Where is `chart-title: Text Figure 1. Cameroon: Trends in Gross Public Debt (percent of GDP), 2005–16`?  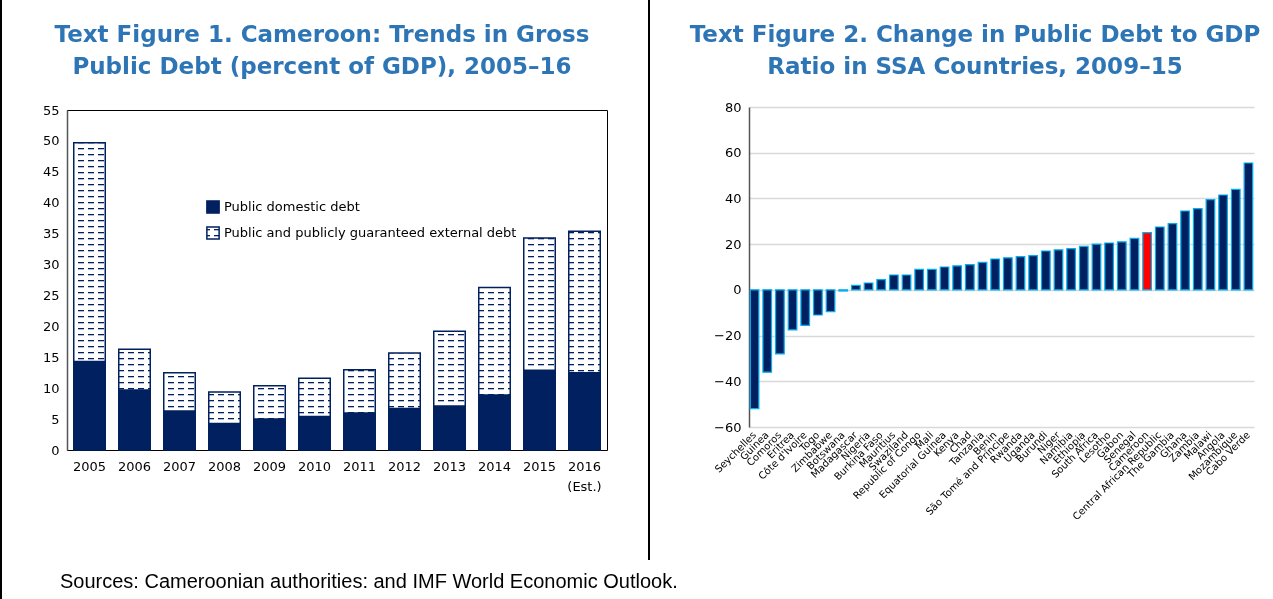
chart-title: Text Figure 1. Cameroon: Trends in Gross Public Debt (percent of GDP), 2005–16 is located at coordinates (322, 50).